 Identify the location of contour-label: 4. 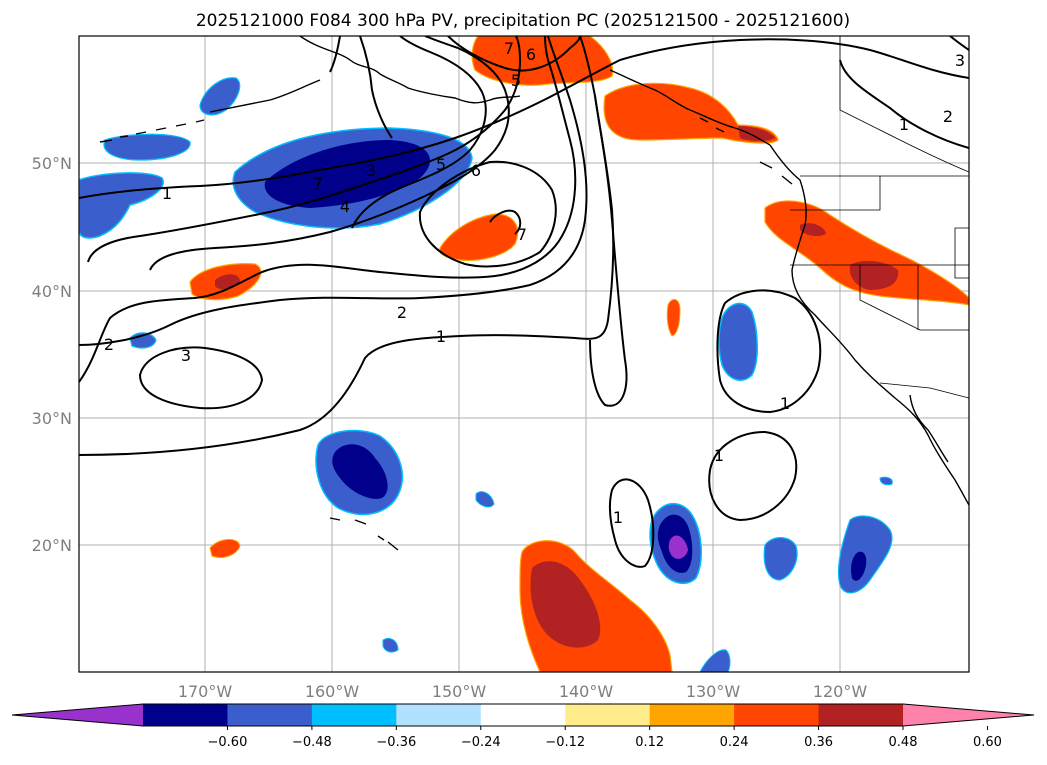
(345, 206).